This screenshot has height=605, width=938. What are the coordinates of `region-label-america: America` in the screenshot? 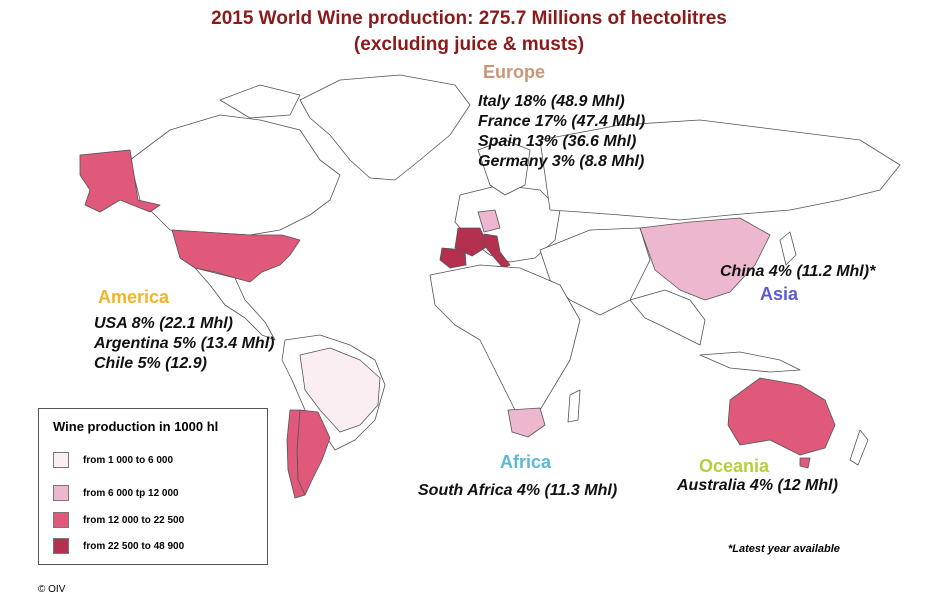 It's located at (134, 297).